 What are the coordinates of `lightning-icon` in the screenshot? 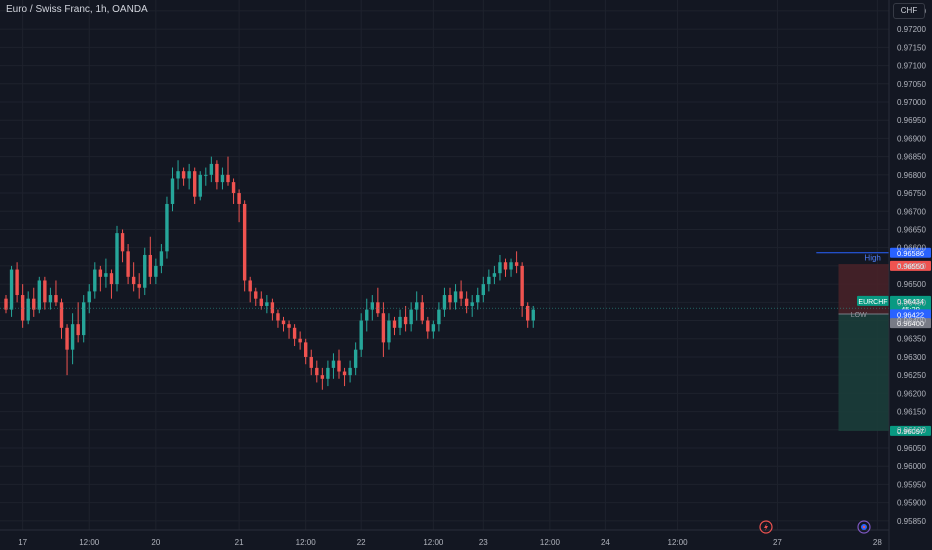 It's located at (766, 527).